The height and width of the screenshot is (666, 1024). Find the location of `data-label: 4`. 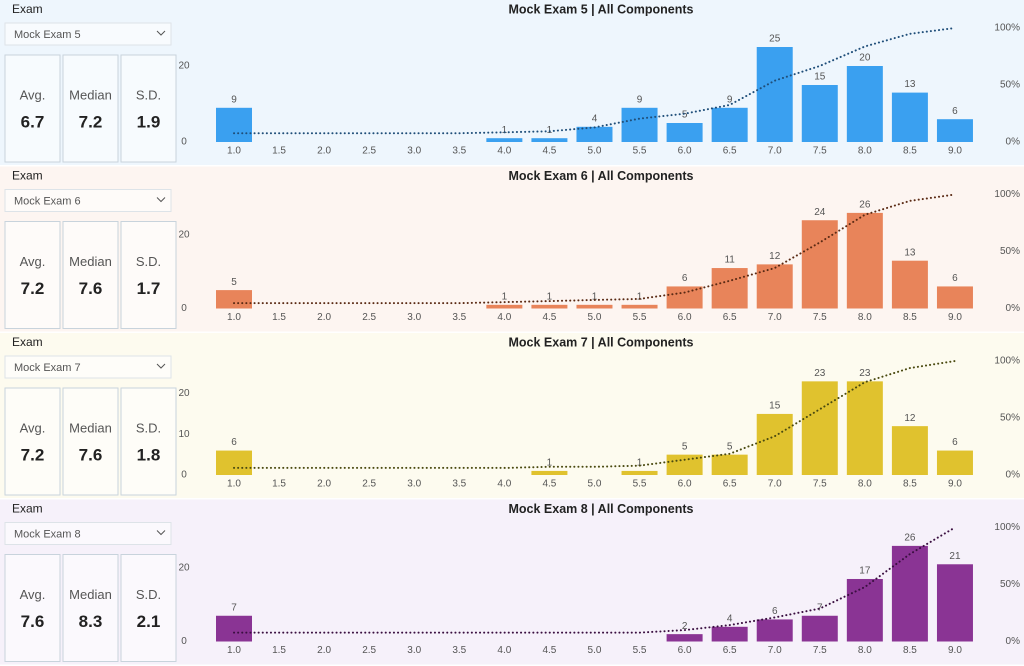

data-label: 4 is located at coordinates (595, 118).